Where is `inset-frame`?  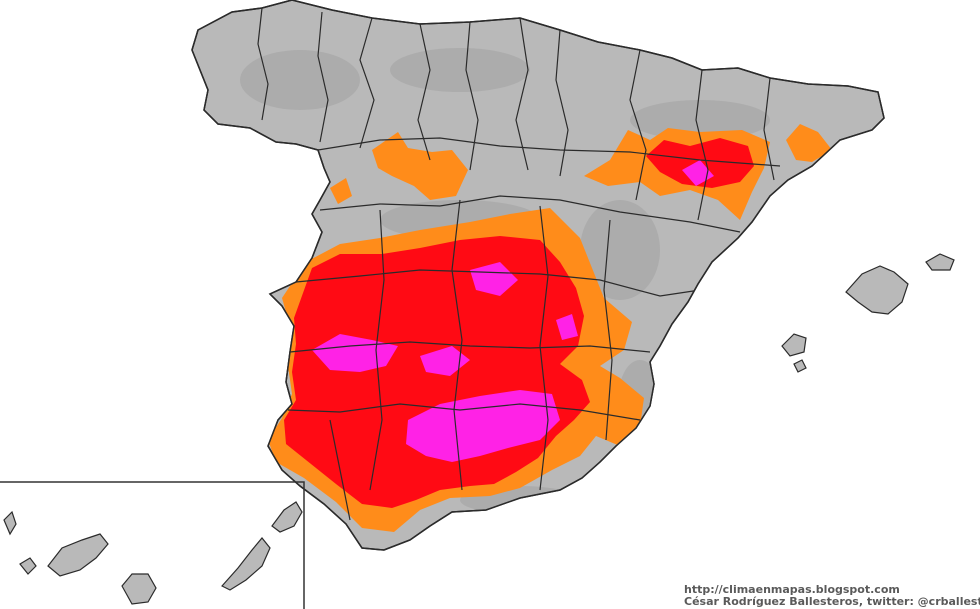 inset-frame is located at coordinates (152, 545).